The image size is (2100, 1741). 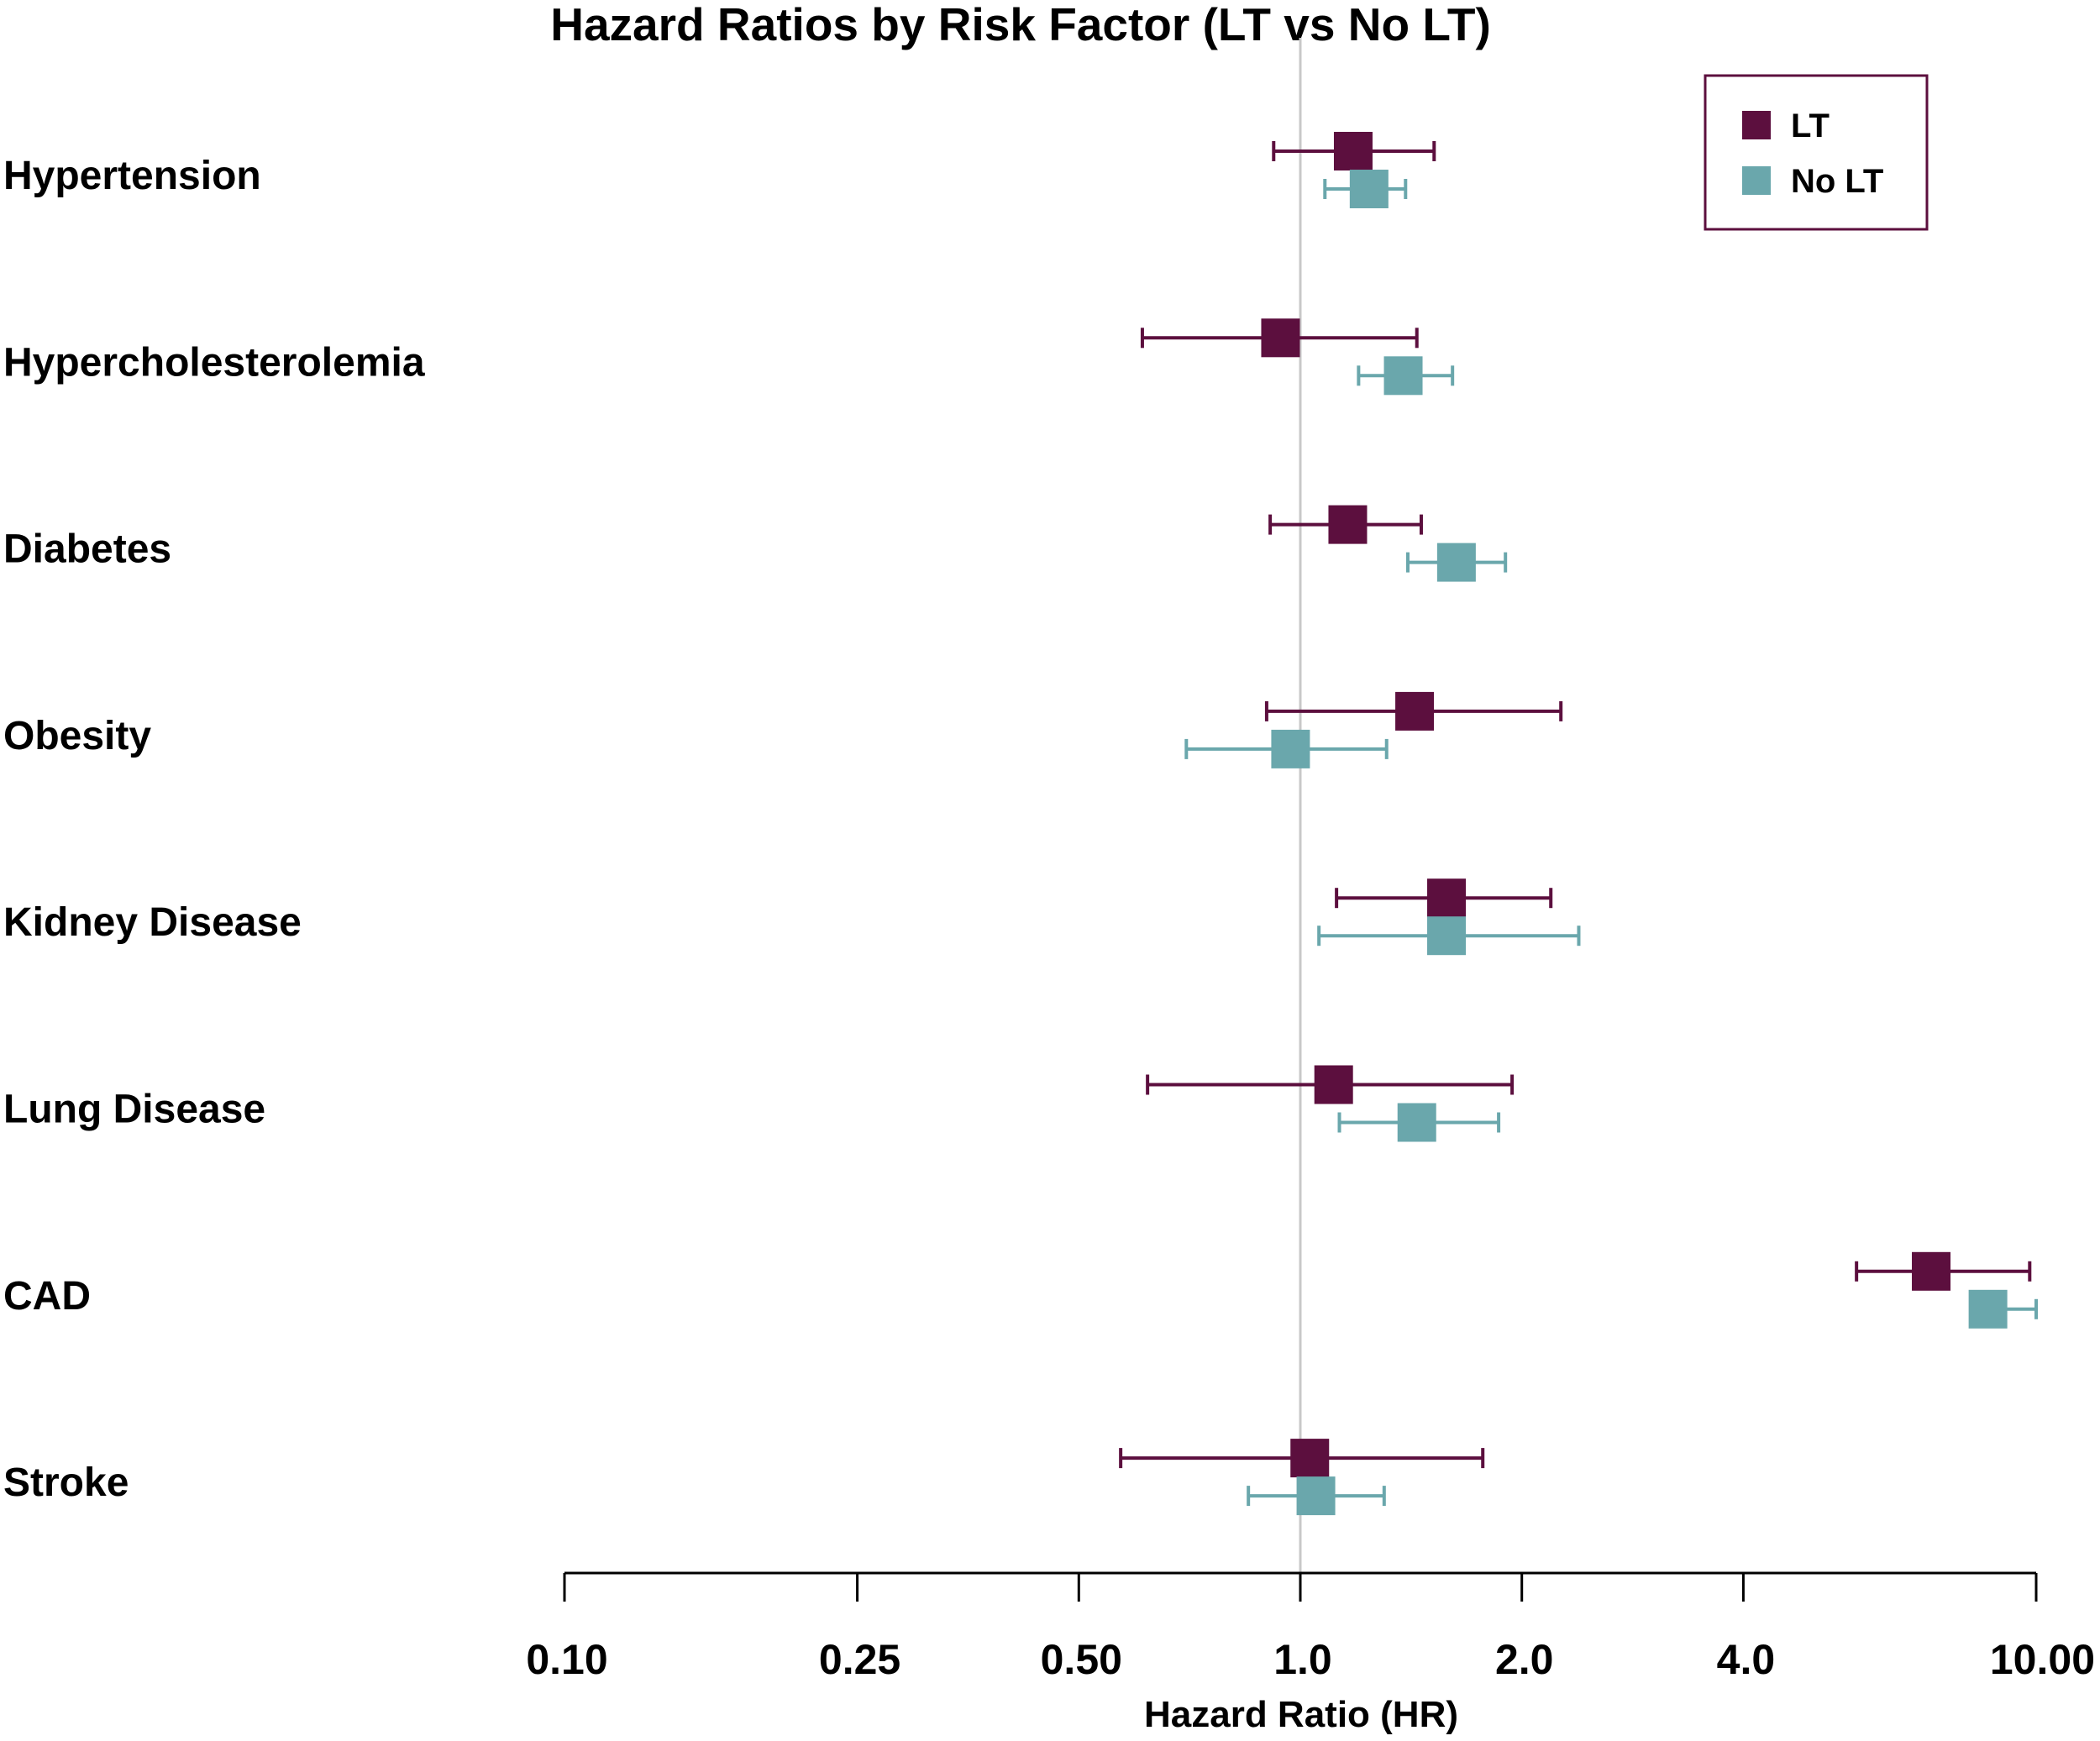 What do you see at coordinates (1081, 1659) in the screenshot?
I see `x-tick-label: 0.50` at bounding box center [1081, 1659].